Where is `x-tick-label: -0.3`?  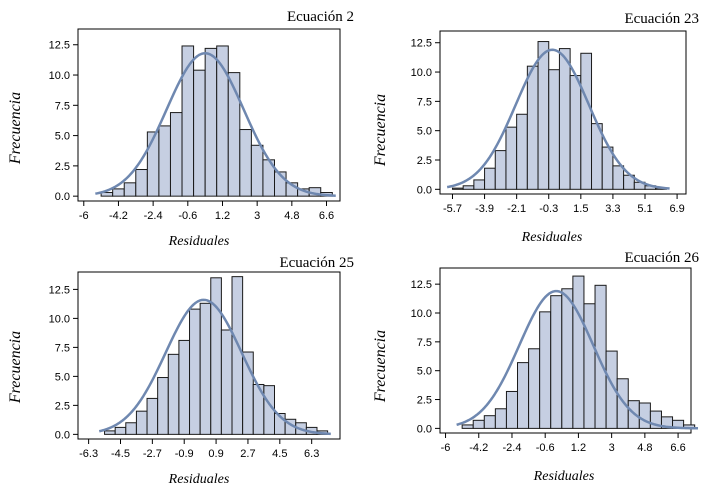
x-tick-label: -0.3 is located at coordinates (548, 209).